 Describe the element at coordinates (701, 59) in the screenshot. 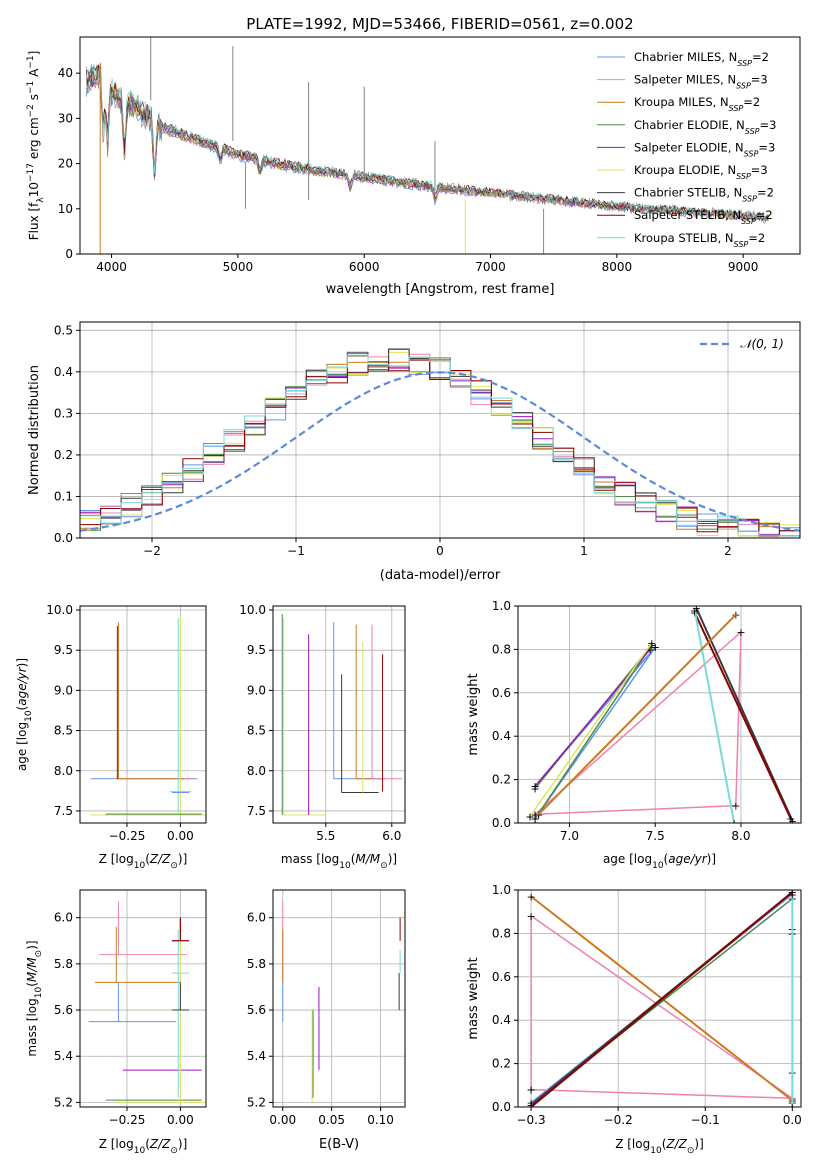

I see `legend-entry: Chabrier MILES, NSSP=2` at that location.